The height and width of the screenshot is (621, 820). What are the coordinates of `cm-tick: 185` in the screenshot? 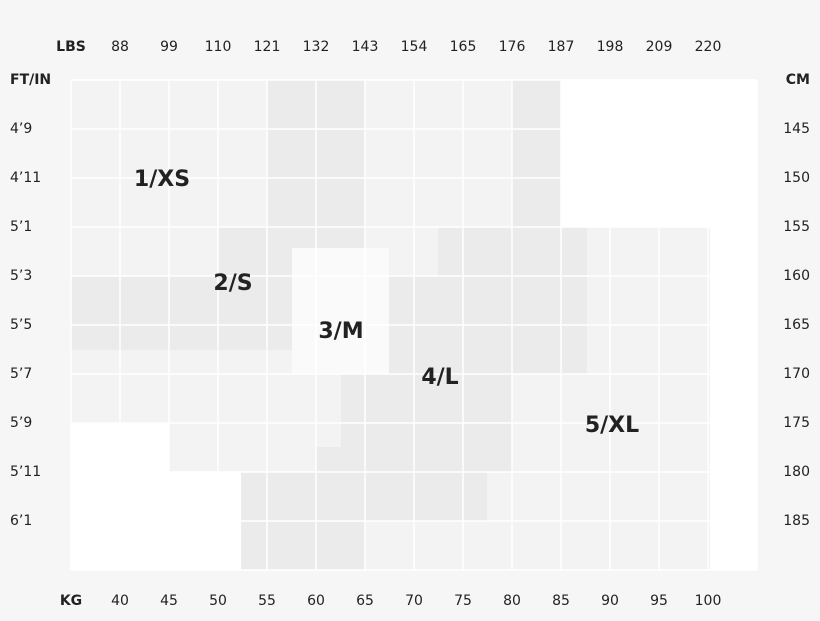 It's located at (796, 521).